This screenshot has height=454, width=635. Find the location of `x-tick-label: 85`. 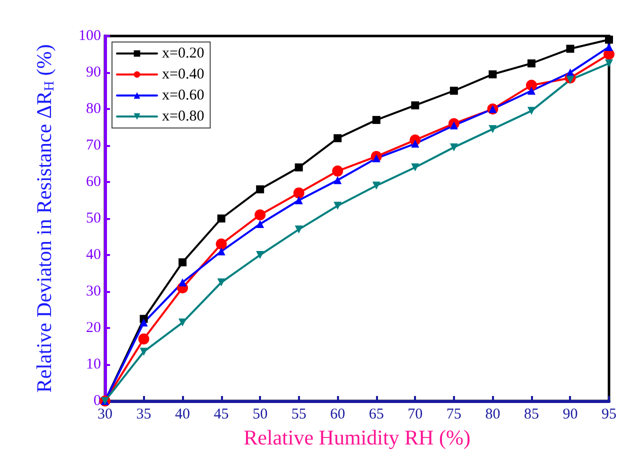

x-tick-label: 85 is located at coordinates (531, 414).